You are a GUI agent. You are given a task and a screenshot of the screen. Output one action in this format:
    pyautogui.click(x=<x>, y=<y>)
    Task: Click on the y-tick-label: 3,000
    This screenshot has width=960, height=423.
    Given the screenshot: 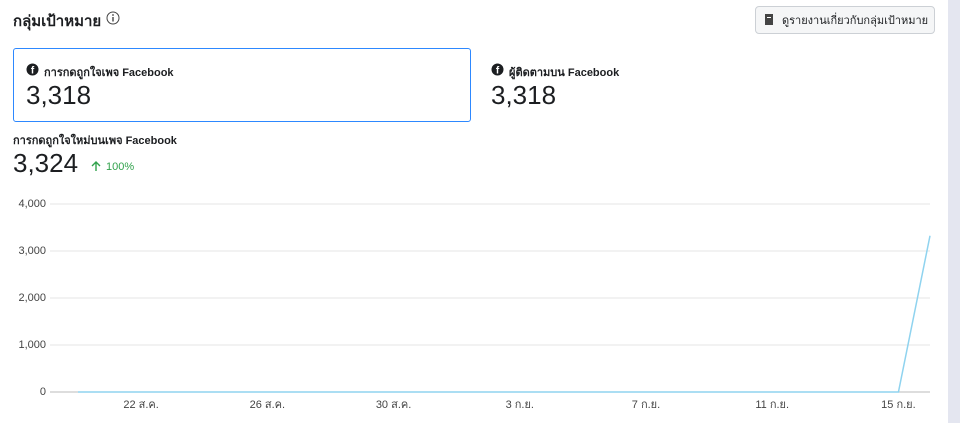 What is the action you would take?
    pyautogui.click(x=32, y=251)
    